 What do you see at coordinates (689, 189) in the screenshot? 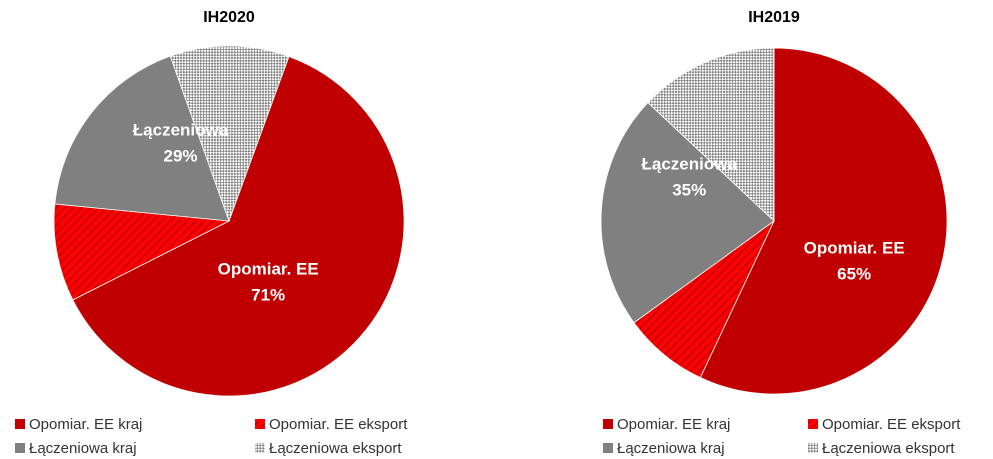
I see `group-label-value: 35%` at bounding box center [689, 189].